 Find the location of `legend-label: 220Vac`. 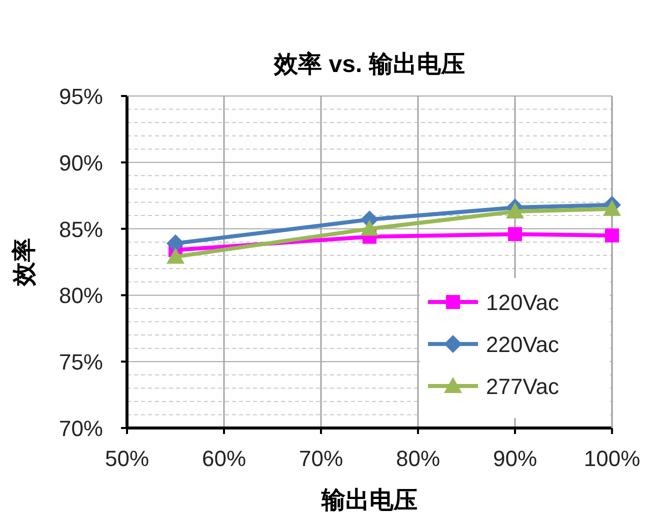

legend-label: 220Vac is located at coordinates (522, 344).